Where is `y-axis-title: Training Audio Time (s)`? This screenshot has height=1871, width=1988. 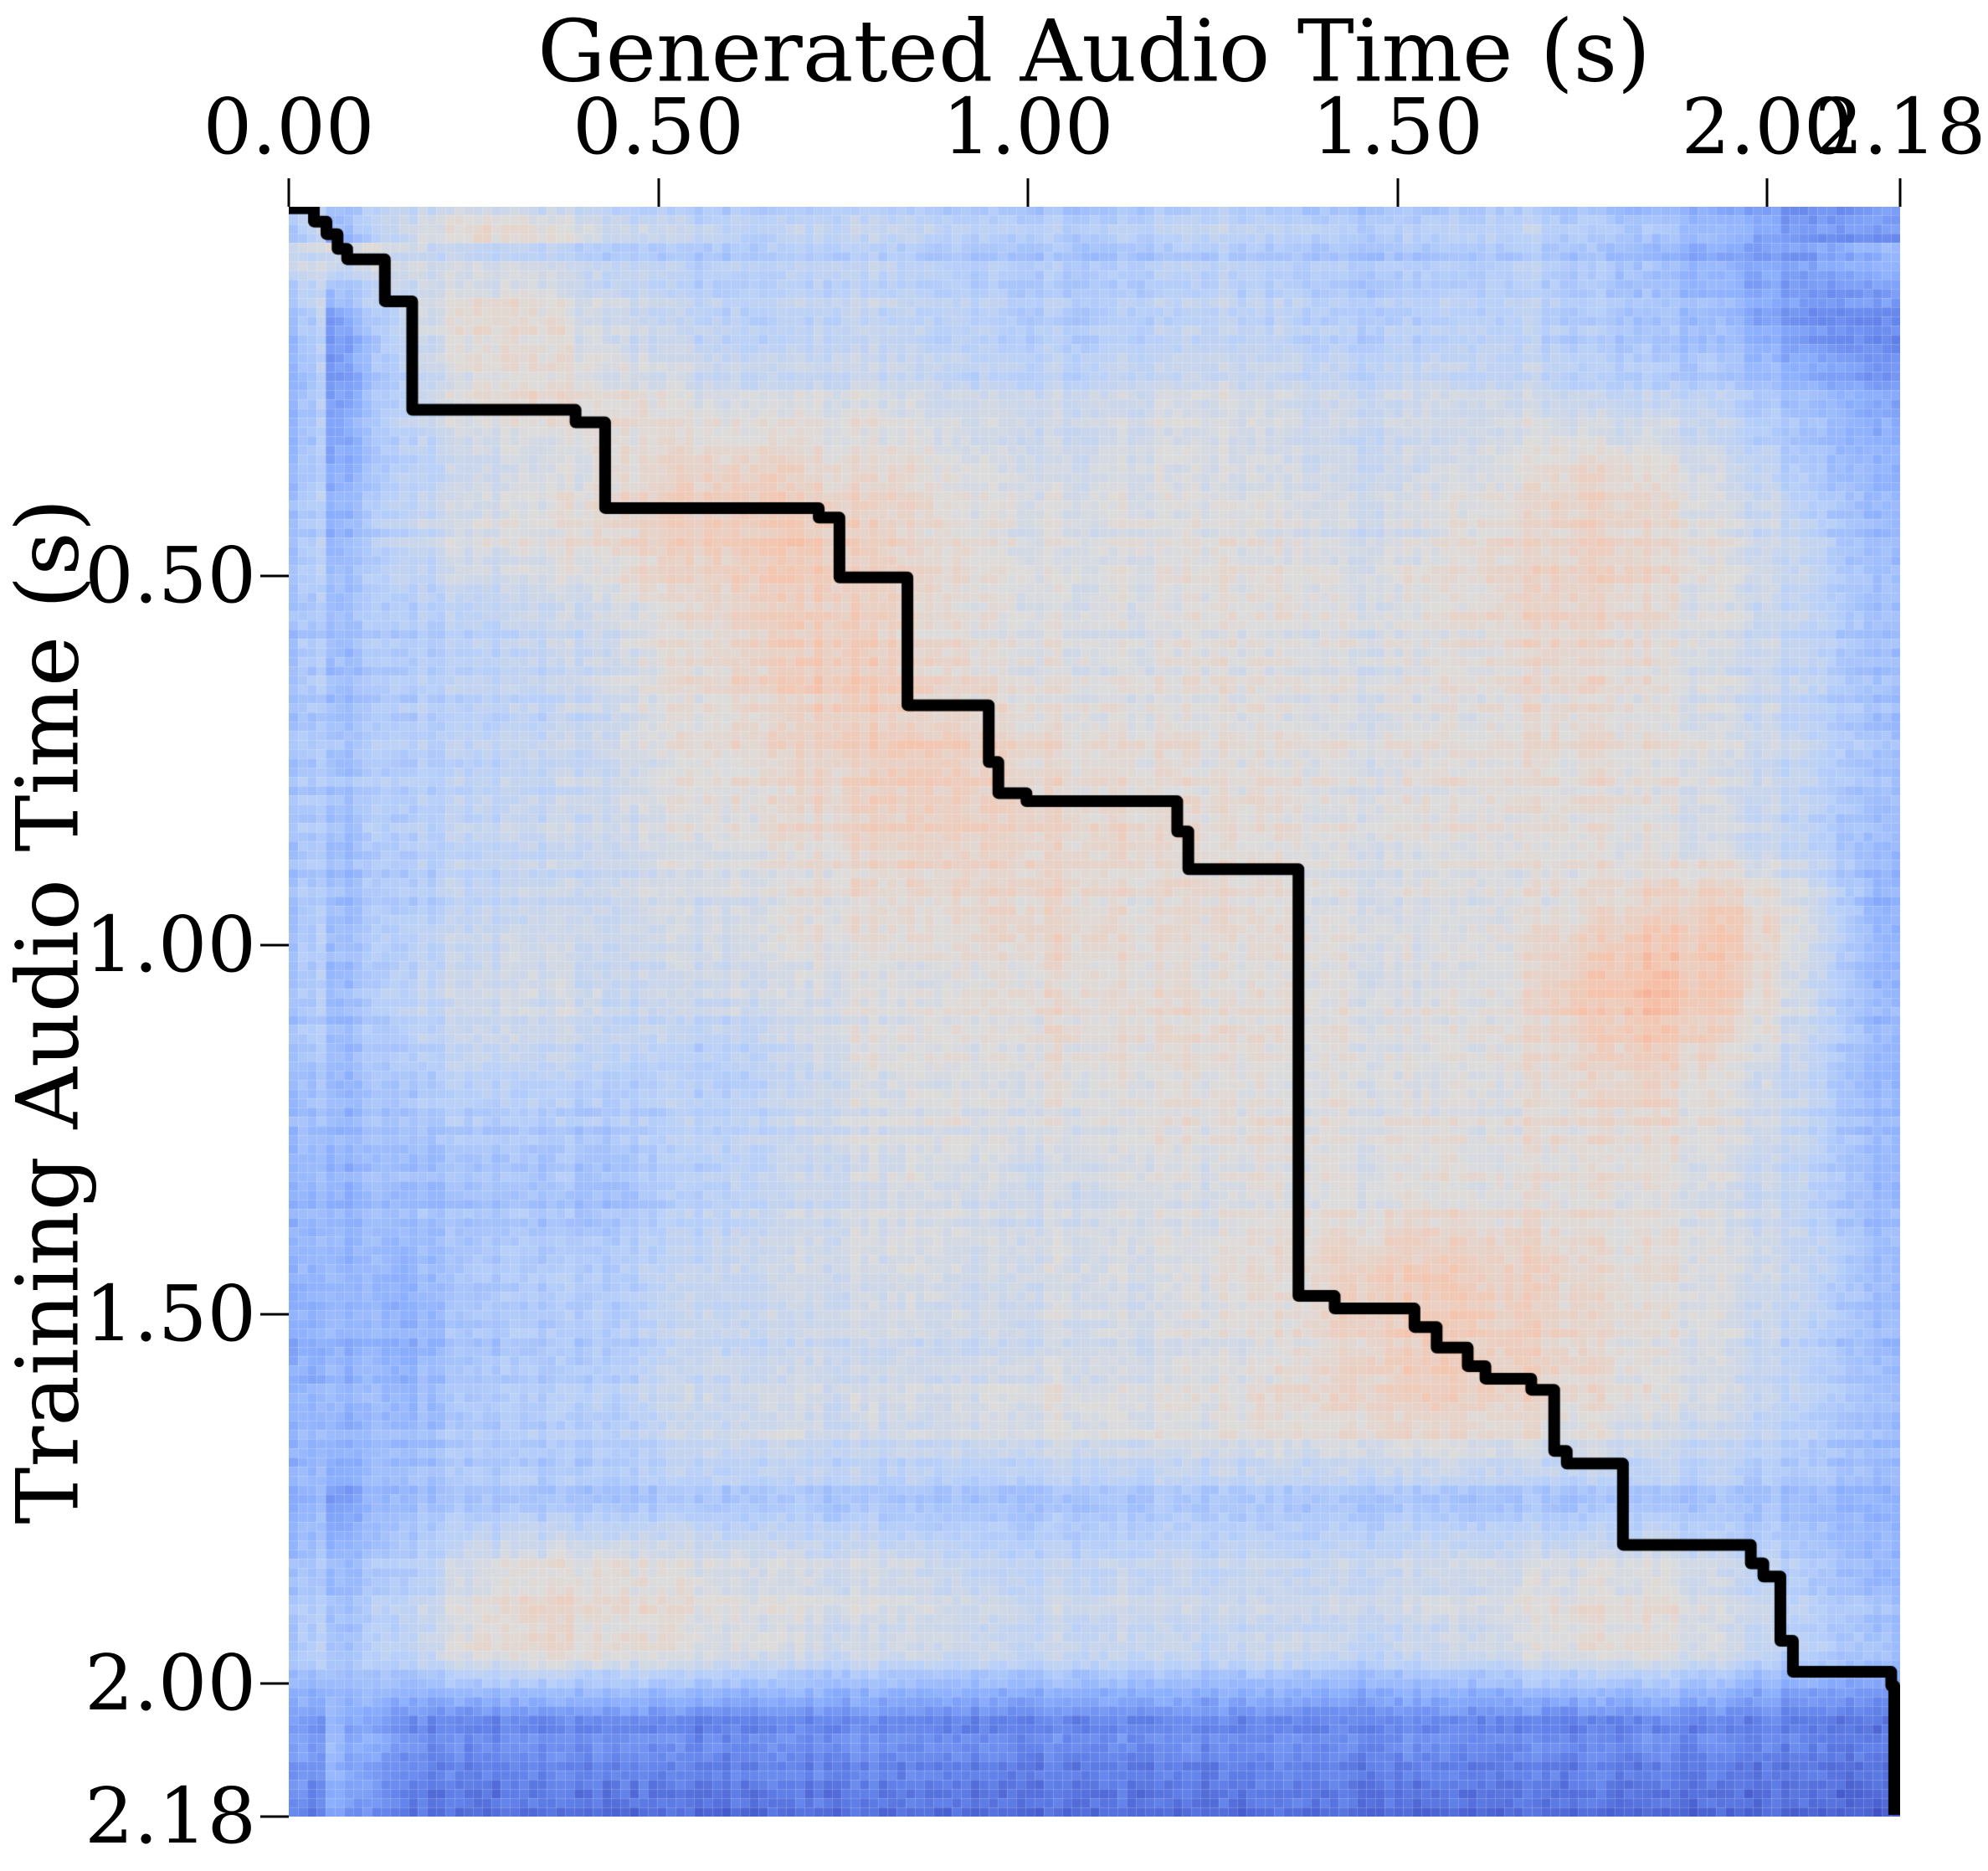
y-axis-title: Training Audio Time (s) is located at coordinates (49, 1011).